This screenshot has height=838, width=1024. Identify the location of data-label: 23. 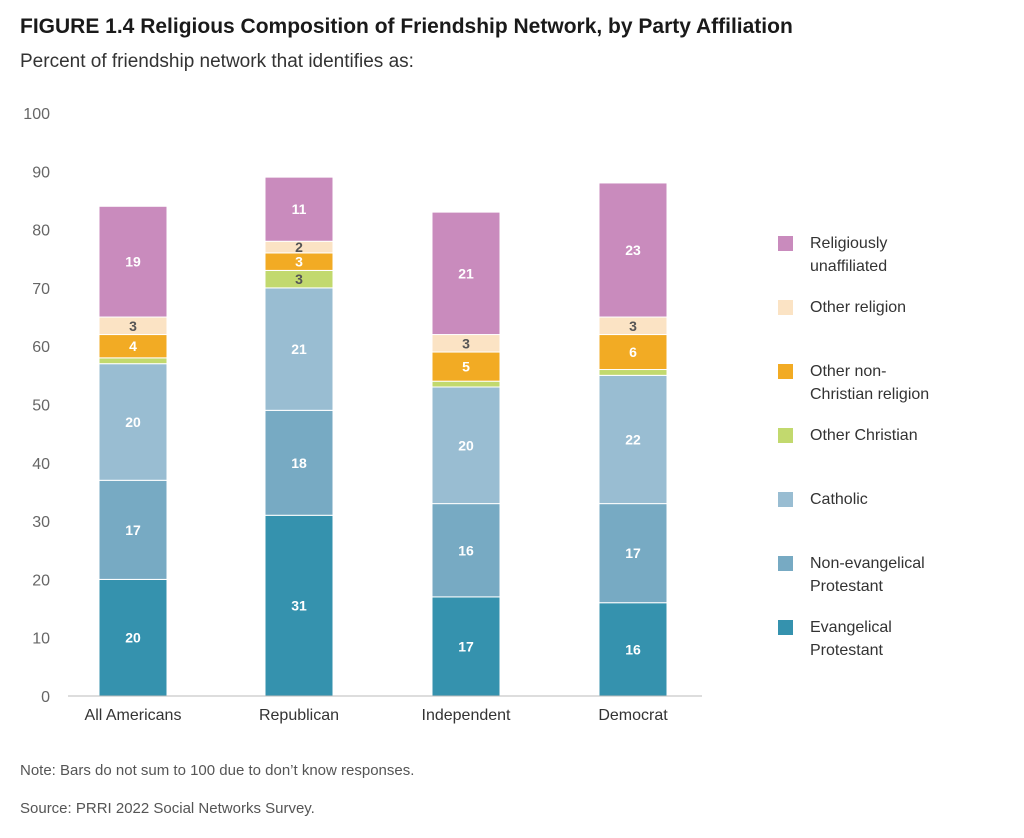
(633, 250).